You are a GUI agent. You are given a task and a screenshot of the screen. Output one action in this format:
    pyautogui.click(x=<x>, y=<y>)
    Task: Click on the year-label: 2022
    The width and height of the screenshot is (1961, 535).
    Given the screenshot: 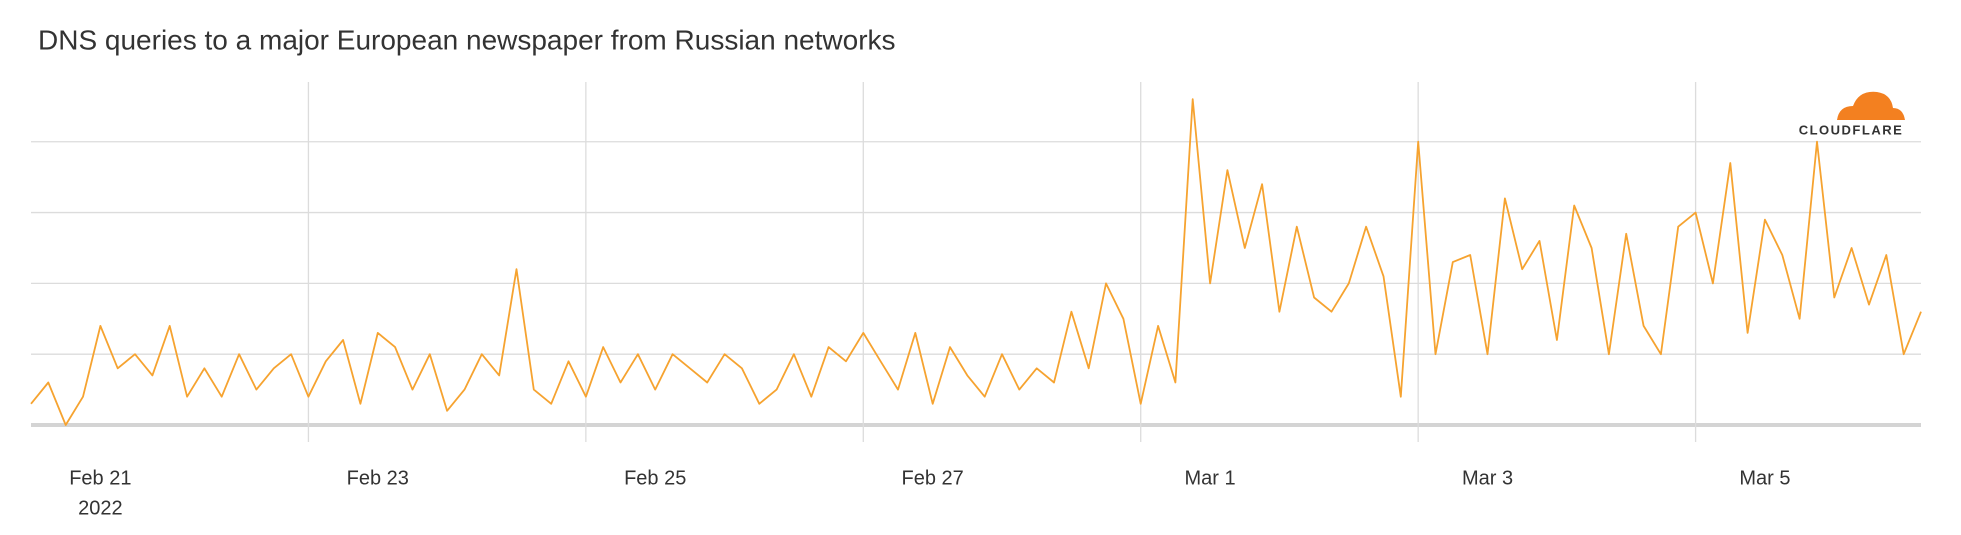 What is the action you would take?
    pyautogui.click(x=100, y=508)
    